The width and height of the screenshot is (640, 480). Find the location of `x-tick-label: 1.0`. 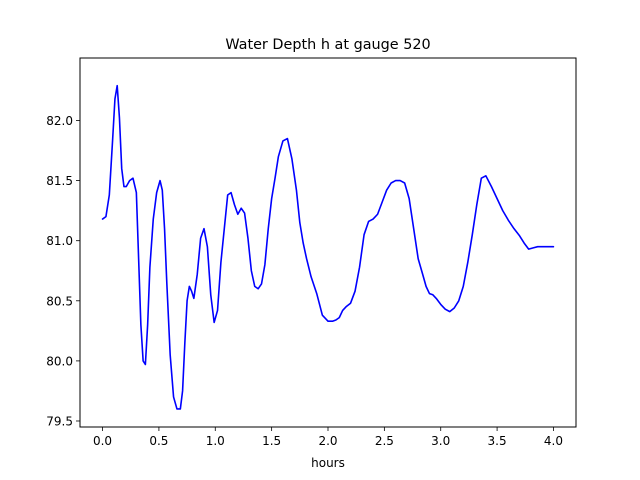

x-tick-label: 1.0 is located at coordinates (215, 441).